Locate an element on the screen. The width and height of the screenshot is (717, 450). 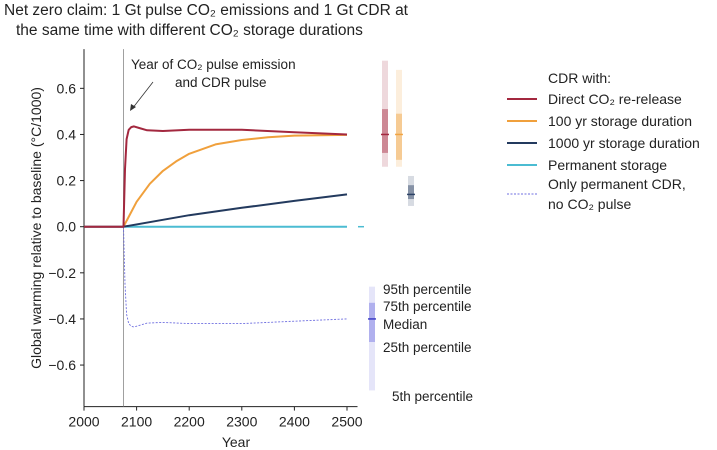
x-tick-label: 2400 is located at coordinates (294, 422).